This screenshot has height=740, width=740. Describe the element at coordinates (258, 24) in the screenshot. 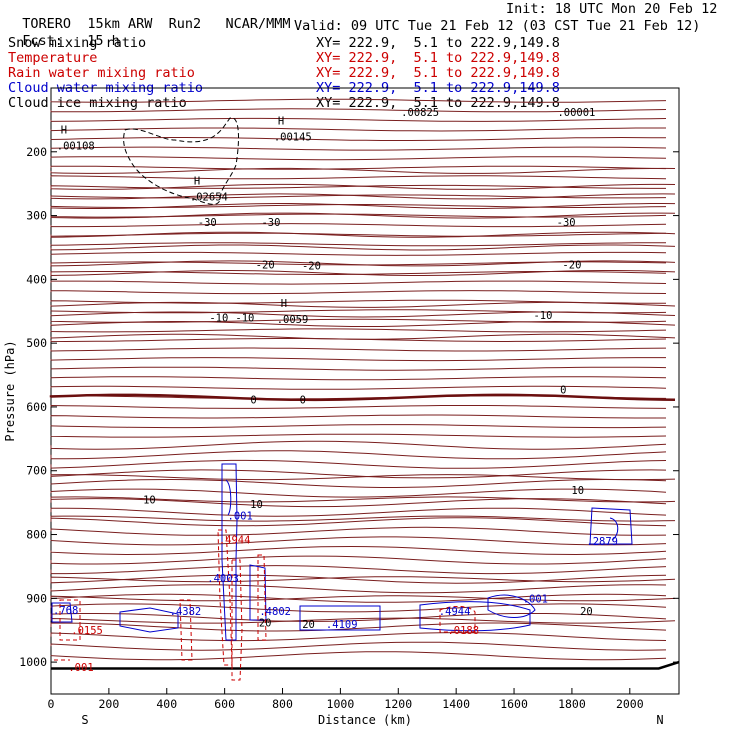

I see `model-org: NCAR/MMM` at that location.